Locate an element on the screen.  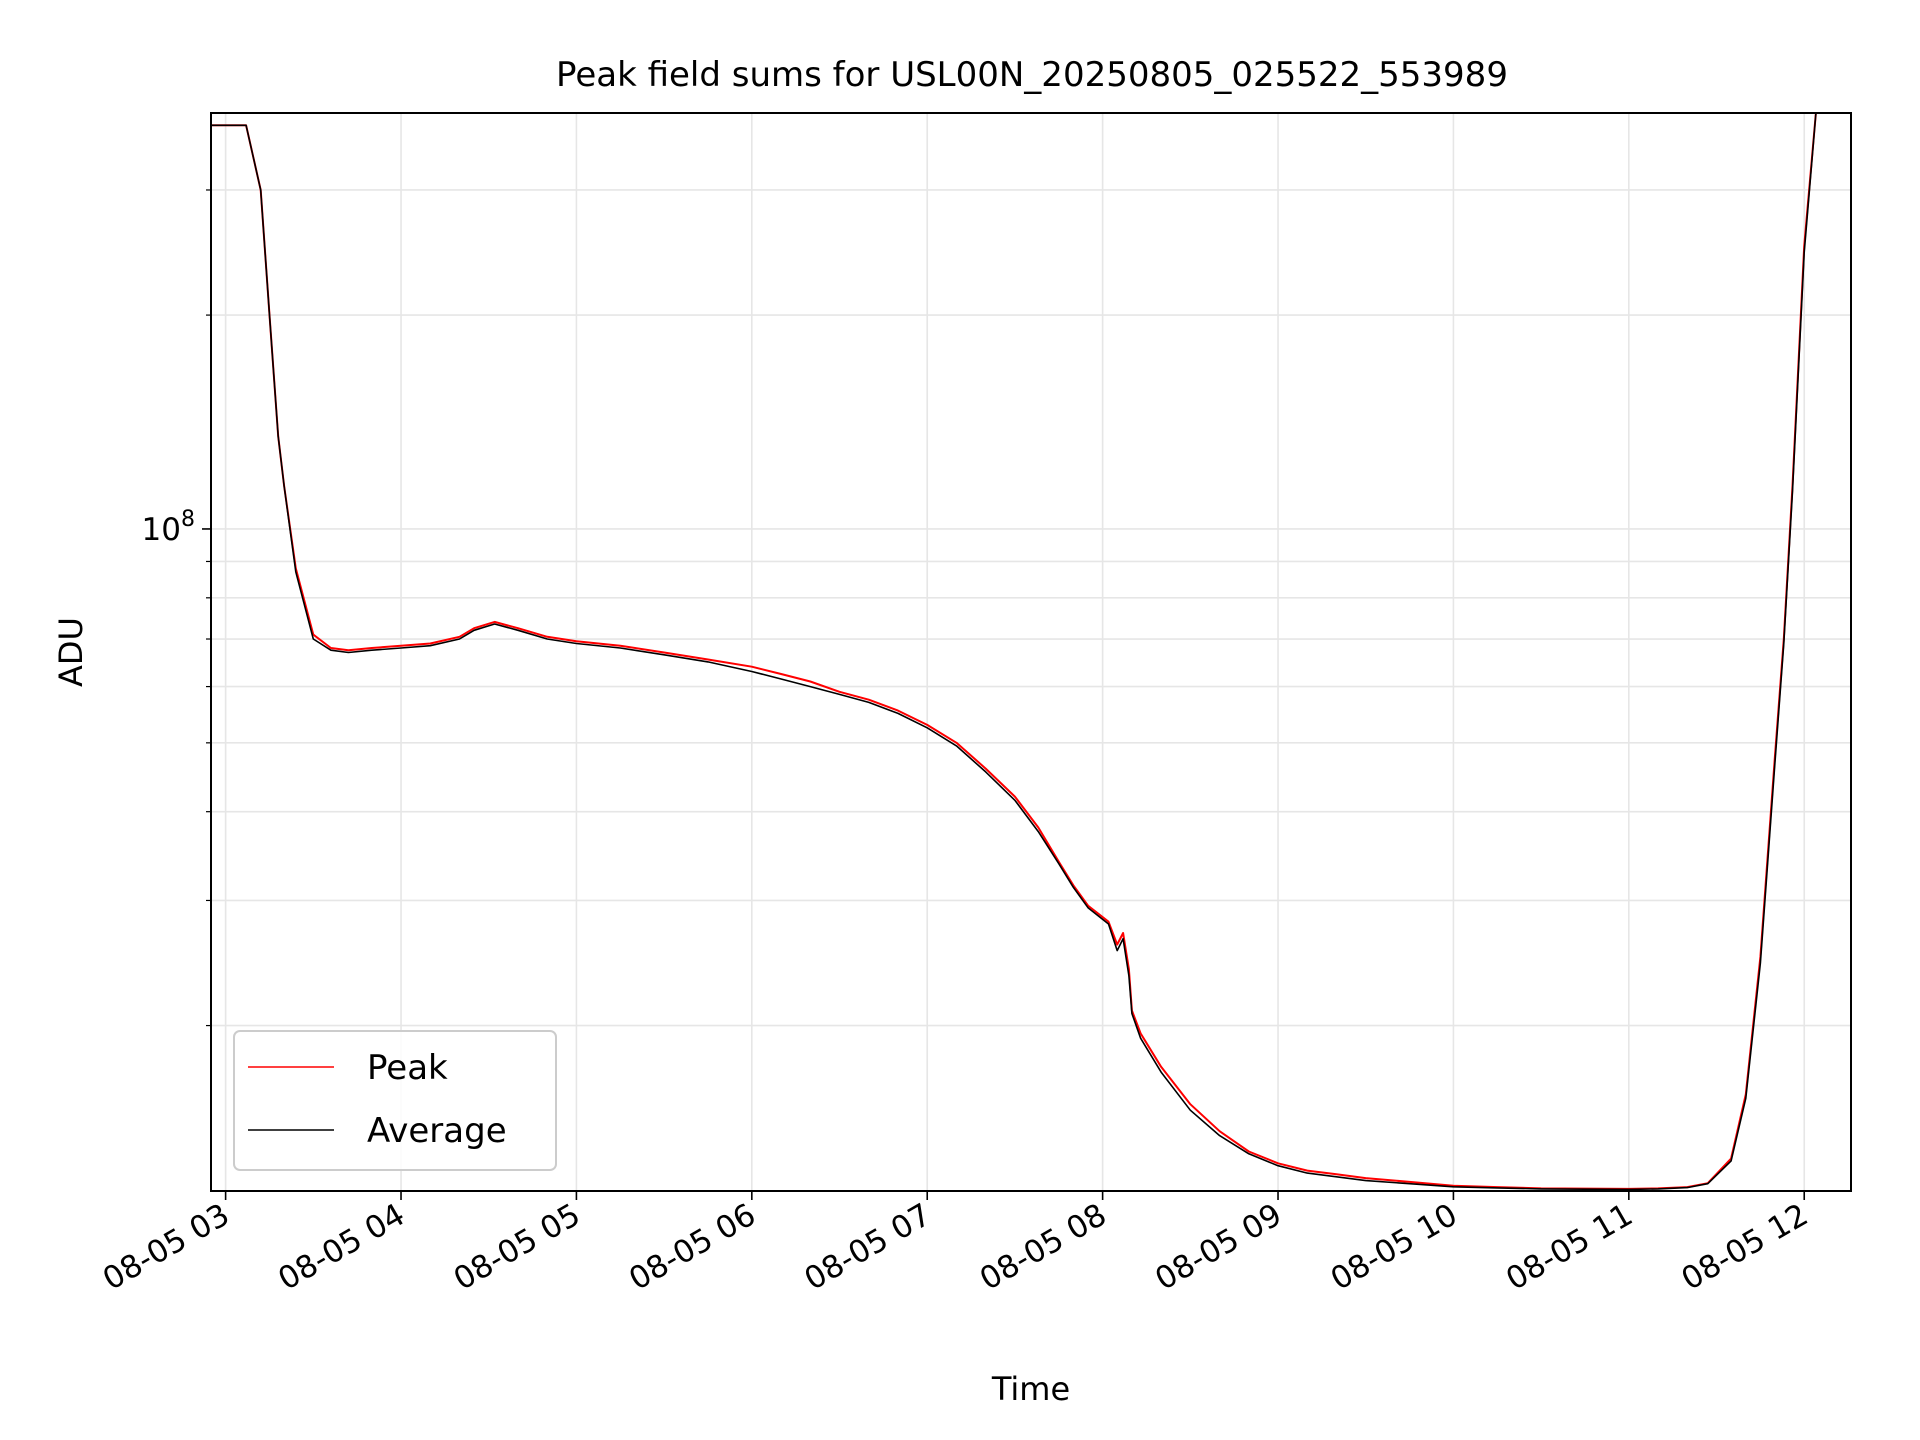
legend-box is located at coordinates (395, 1100).